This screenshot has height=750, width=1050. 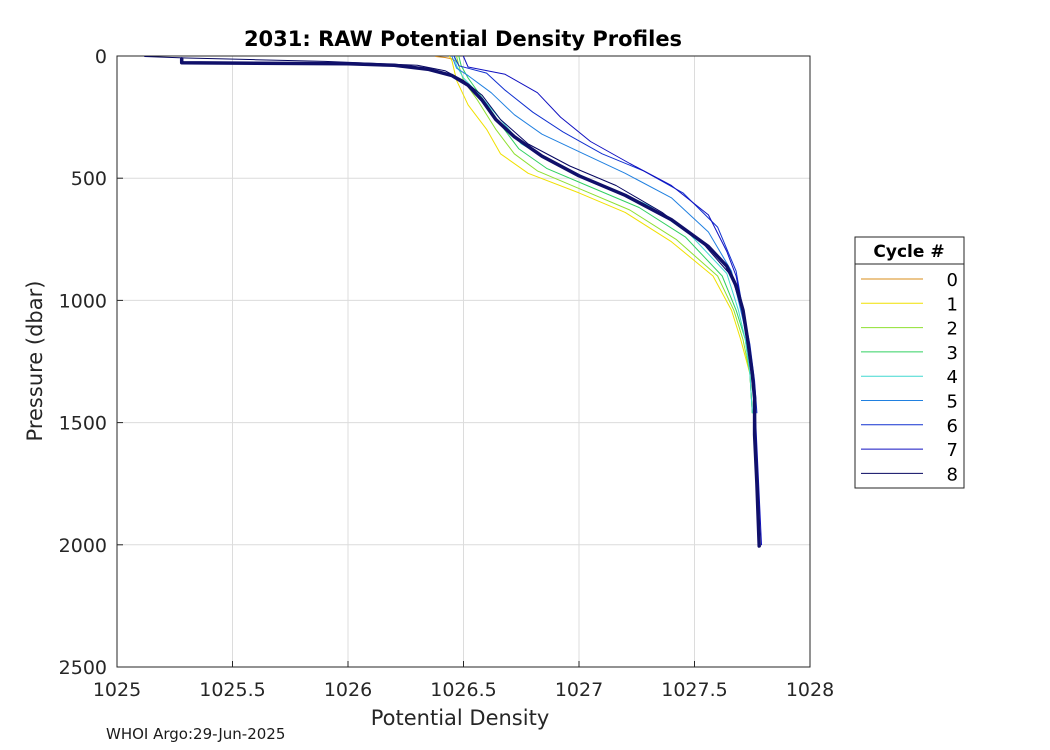 I want to click on footer-credit: WHOI Argo:29-Jun-2025, so click(x=196, y=734).